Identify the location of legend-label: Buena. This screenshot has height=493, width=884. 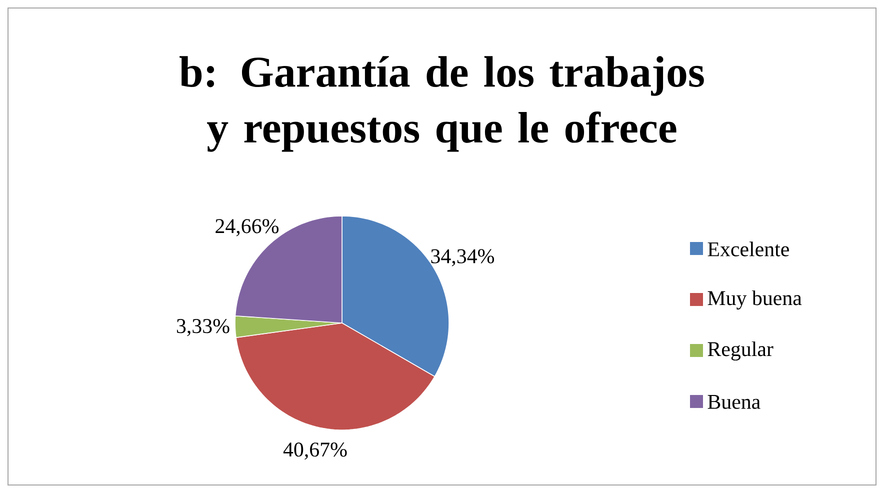
(734, 402).